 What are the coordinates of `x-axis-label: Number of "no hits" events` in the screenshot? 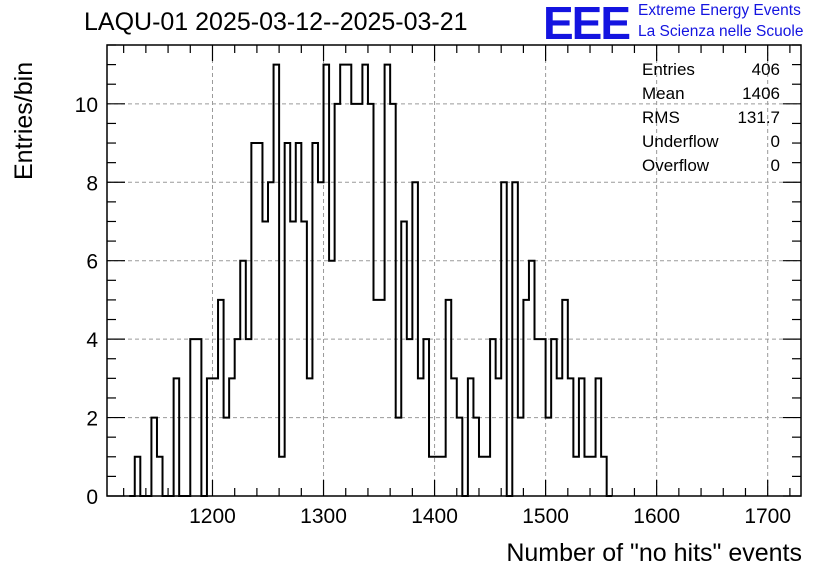 It's located at (654, 553).